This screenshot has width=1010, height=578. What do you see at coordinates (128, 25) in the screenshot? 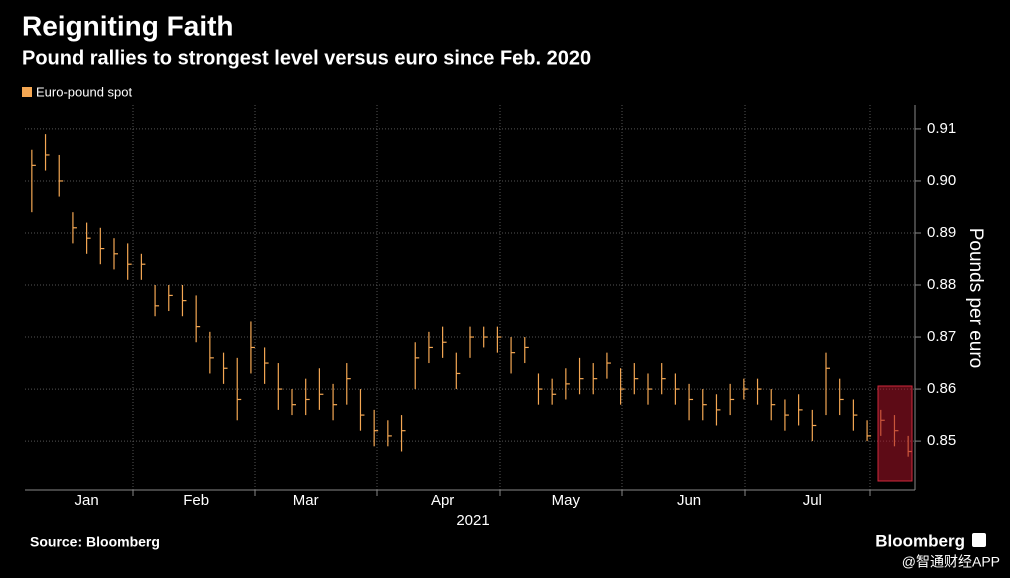
I see `chart-title: Reigniting Faith` at bounding box center [128, 25].